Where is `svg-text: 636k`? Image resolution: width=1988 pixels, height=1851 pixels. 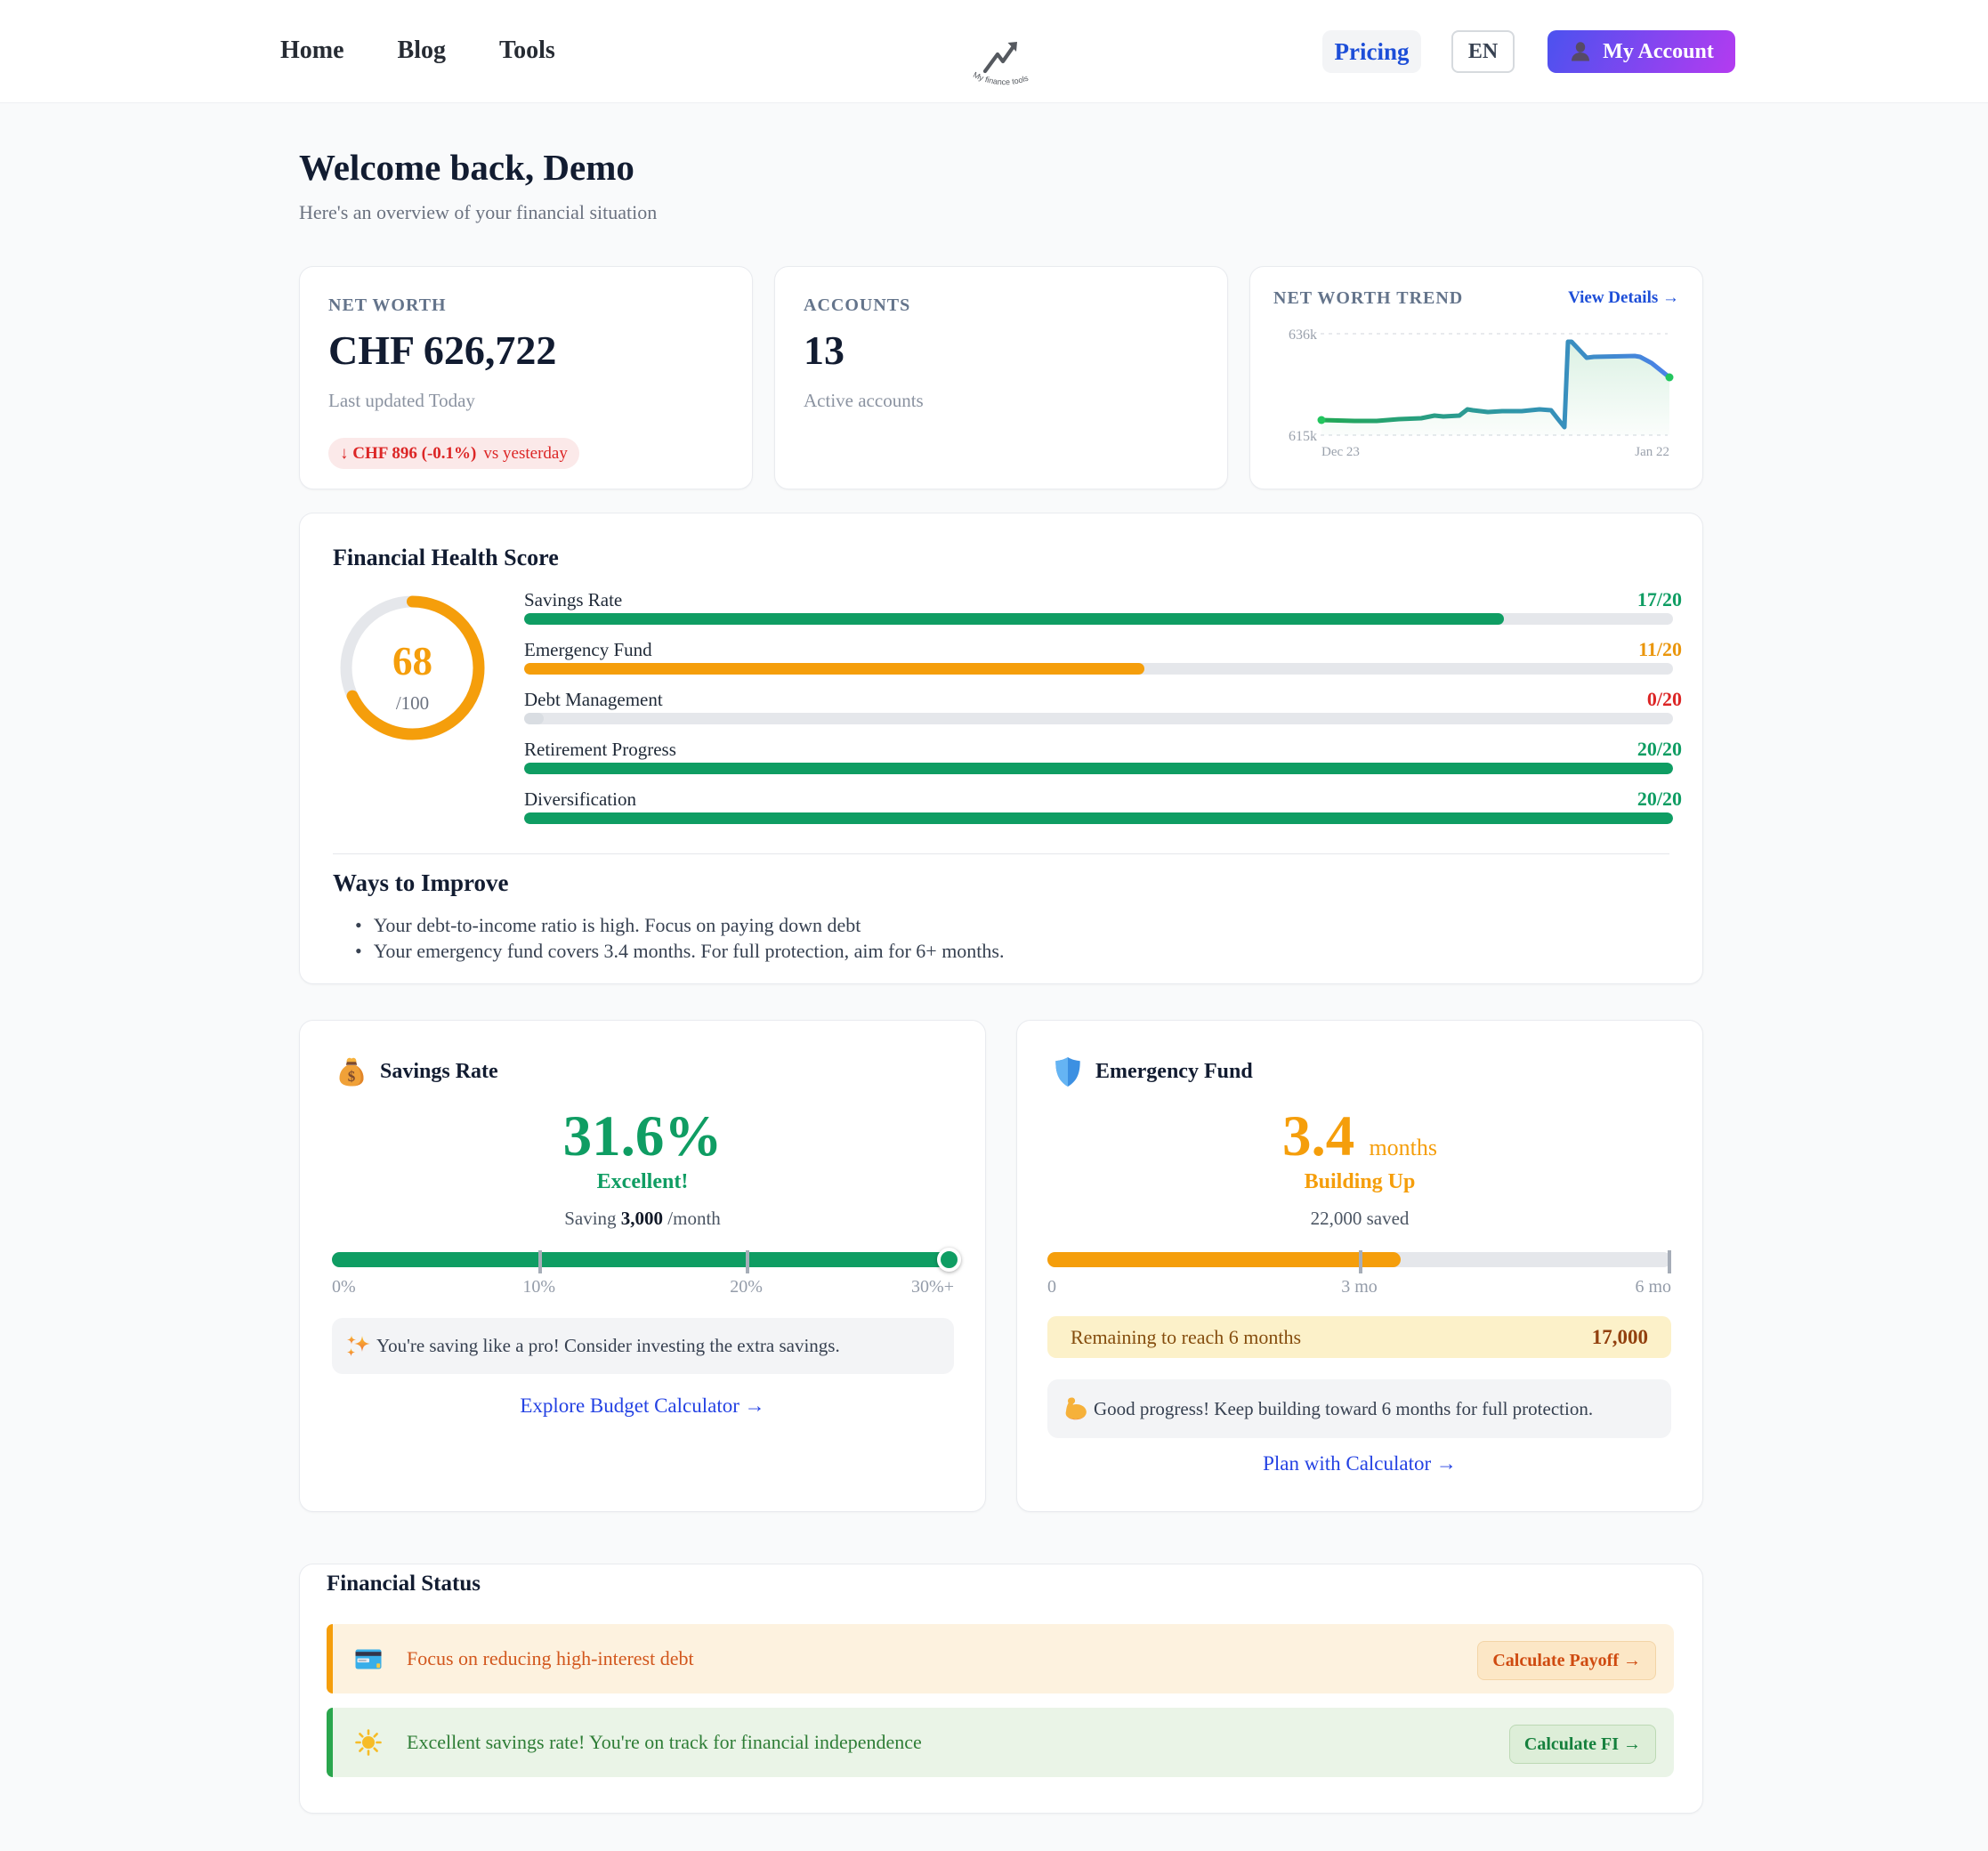 svg-text: 636k is located at coordinates (1303, 335).